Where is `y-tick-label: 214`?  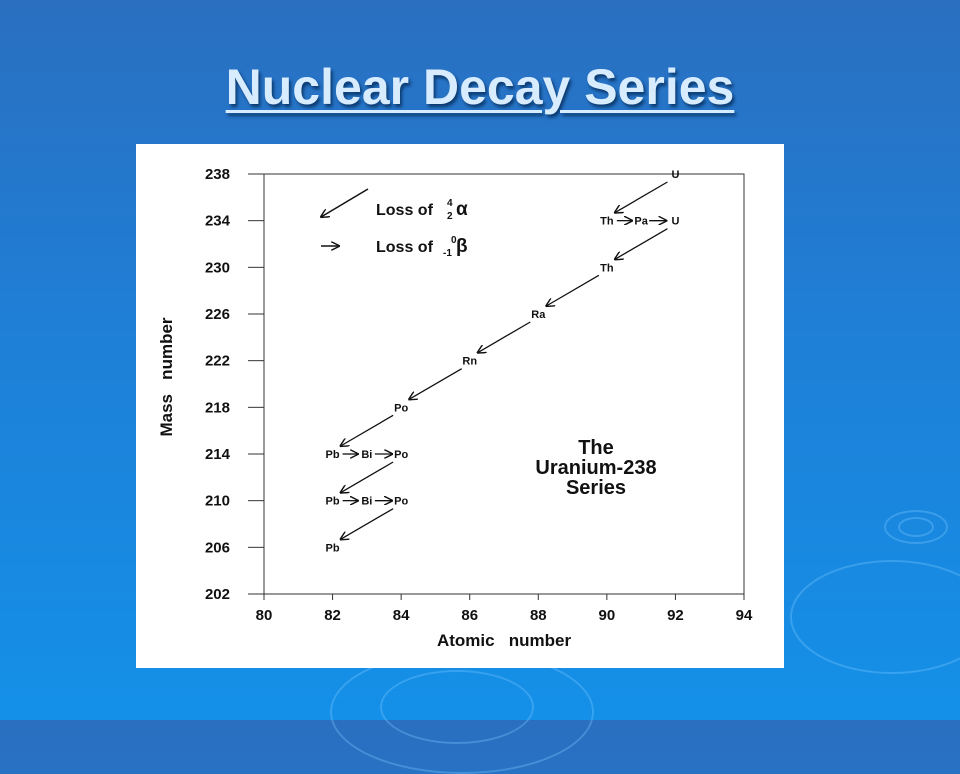 y-tick-label: 214 is located at coordinates (218, 454).